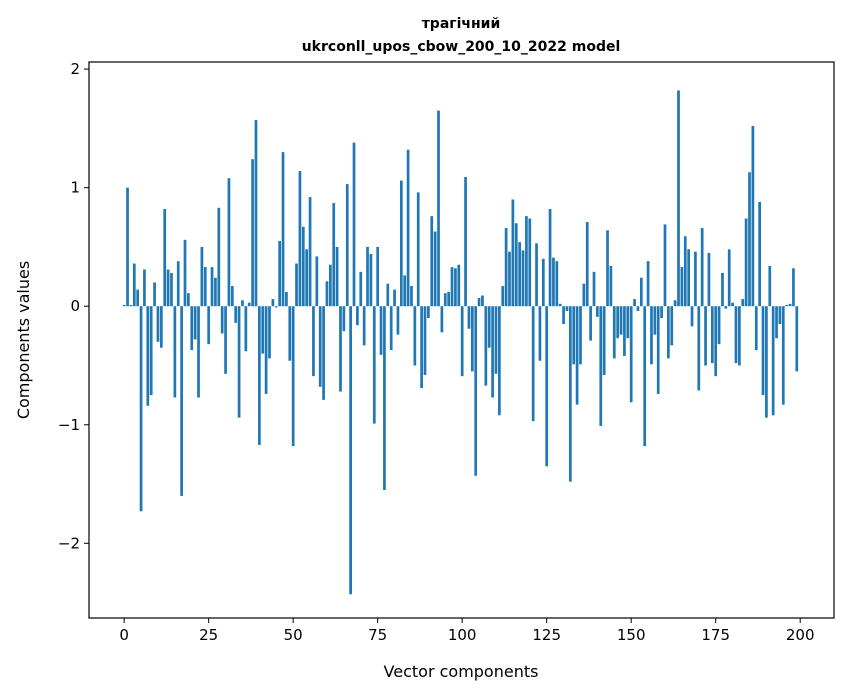  What do you see at coordinates (377, 635) in the screenshot?
I see `x-tick-label: 75` at bounding box center [377, 635].